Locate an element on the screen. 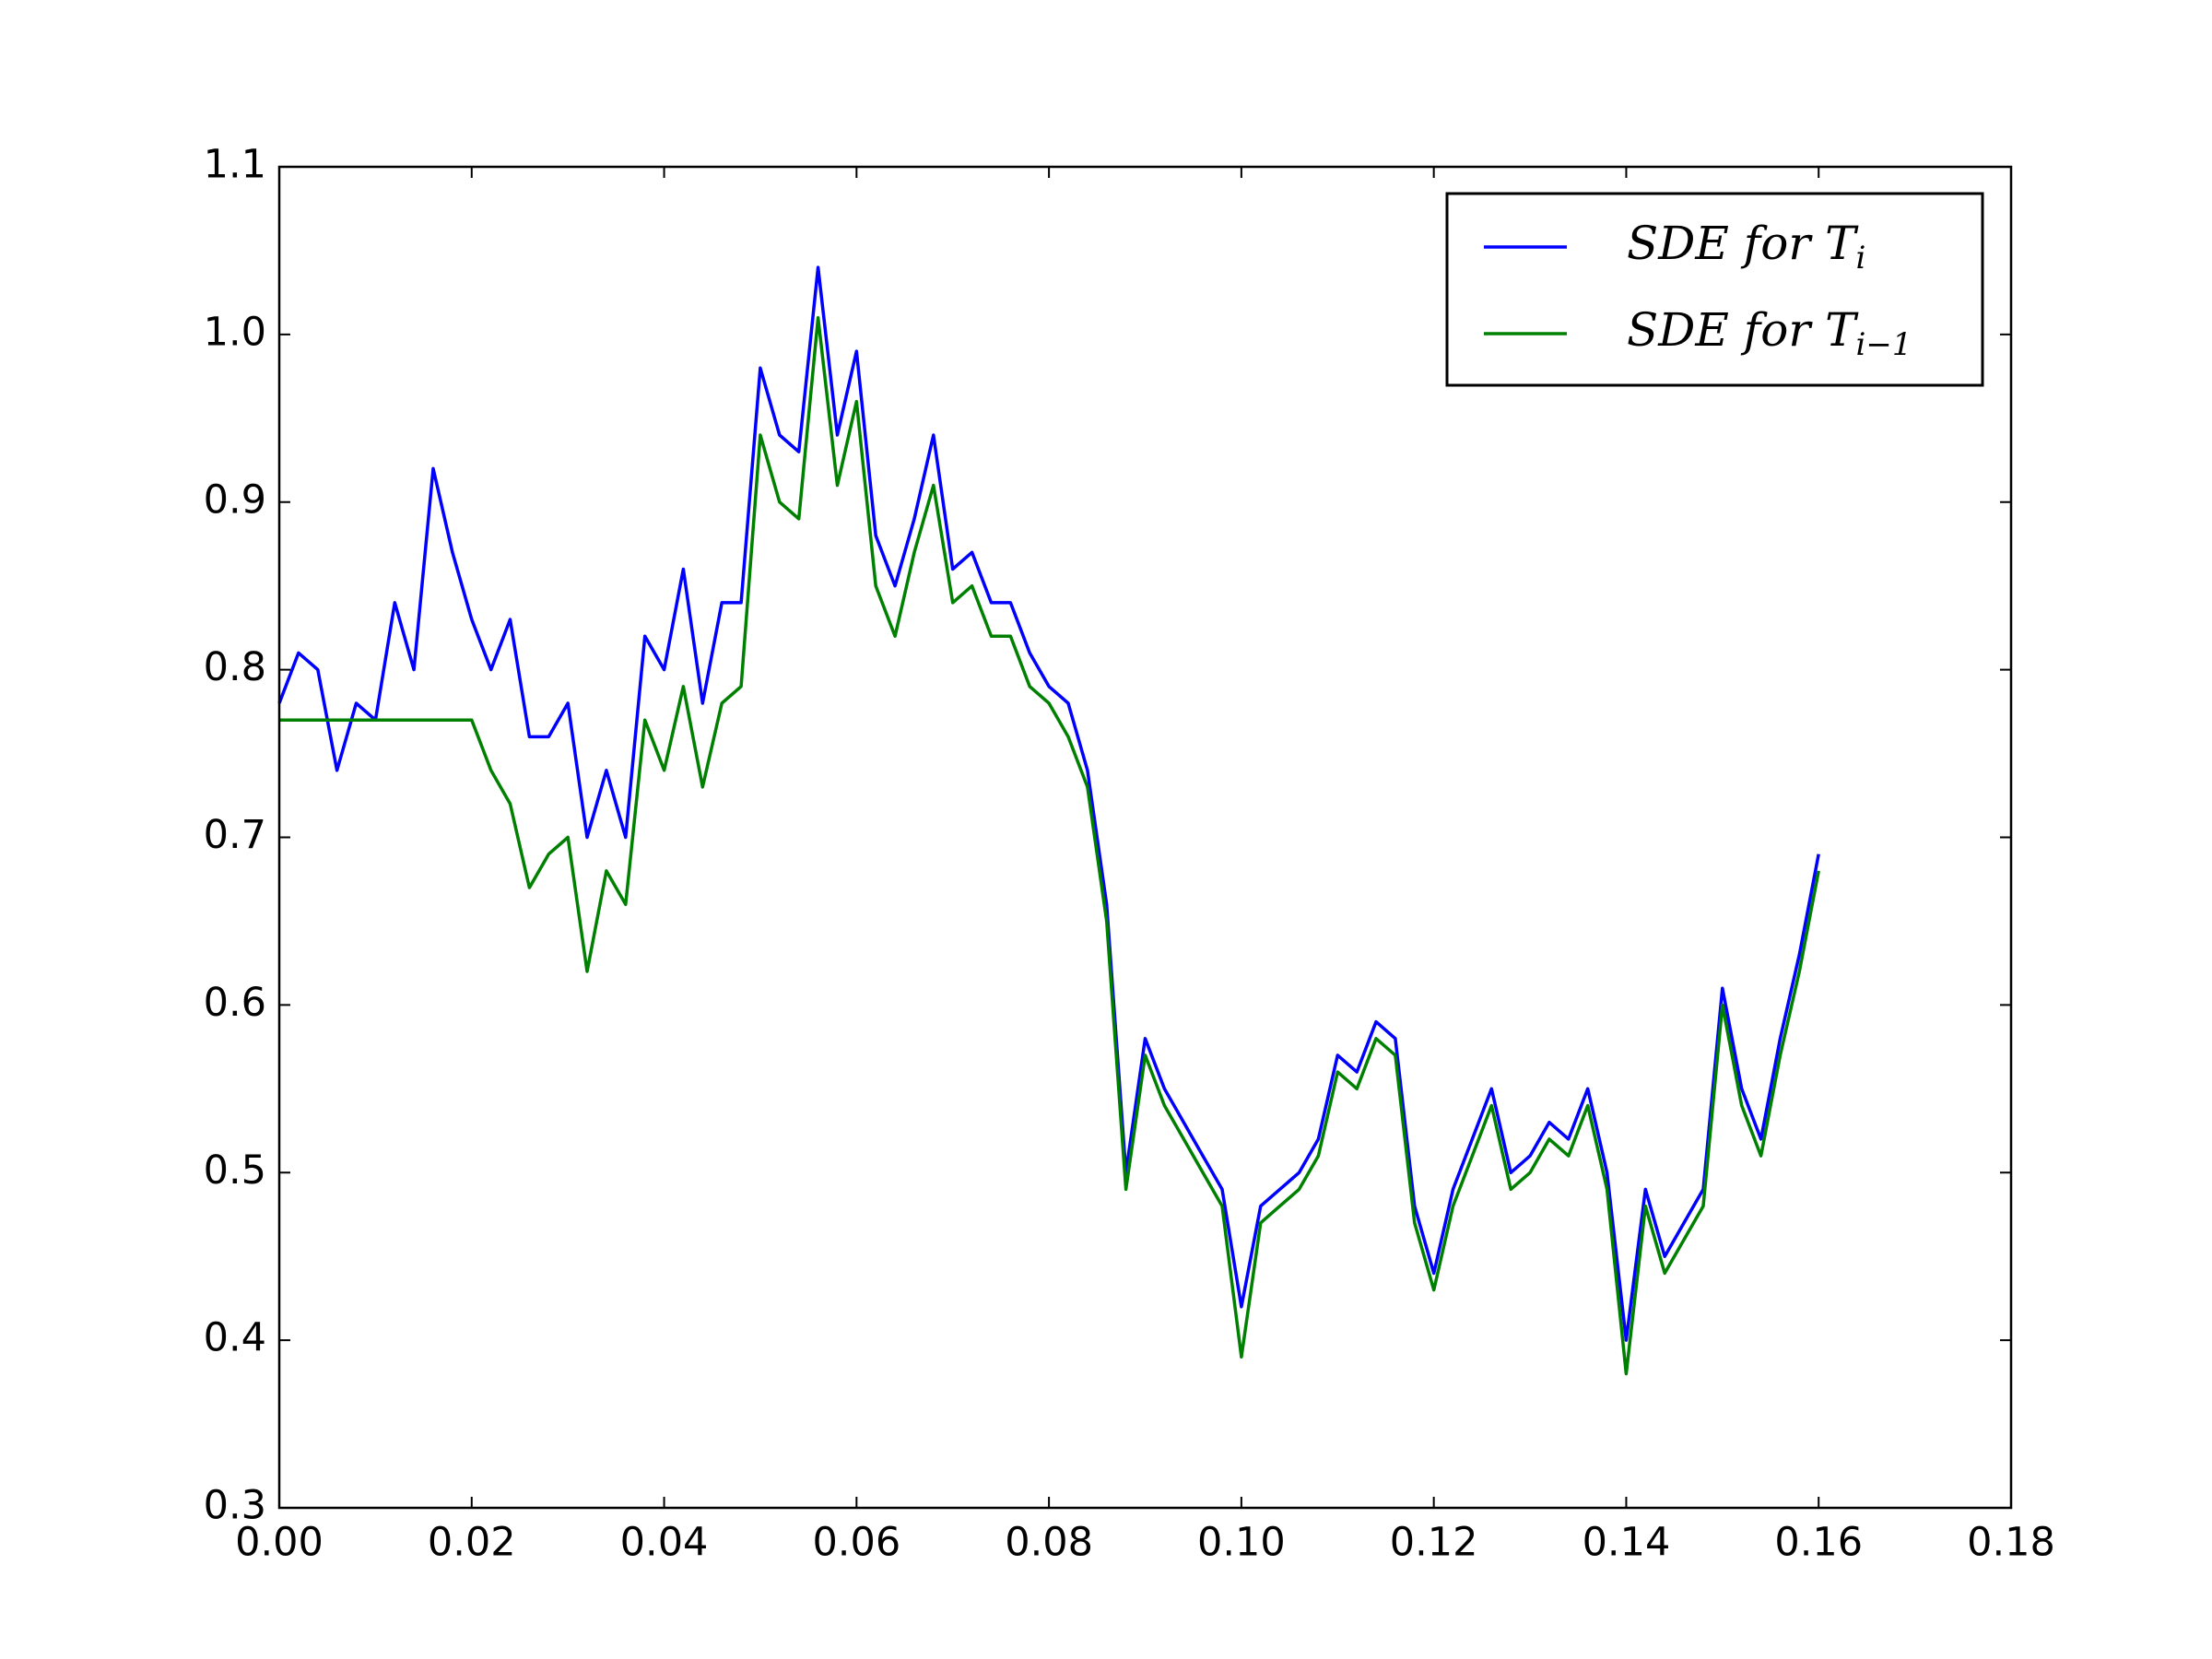 The image size is (2212, 1659). x-tick-label: 0.18 is located at coordinates (2011, 1543).